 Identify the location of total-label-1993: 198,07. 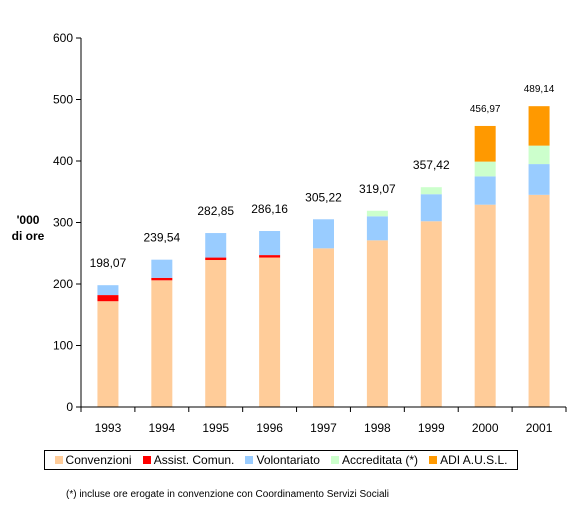
(108, 263).